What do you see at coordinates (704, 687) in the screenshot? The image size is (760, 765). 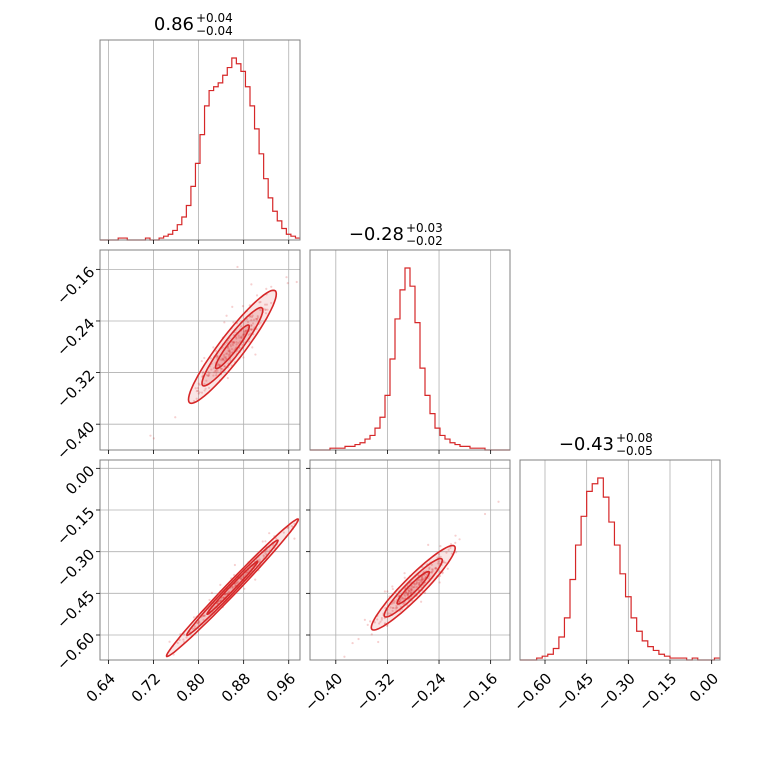 I see `xtick-label-2-4: 0.00` at bounding box center [704, 687].